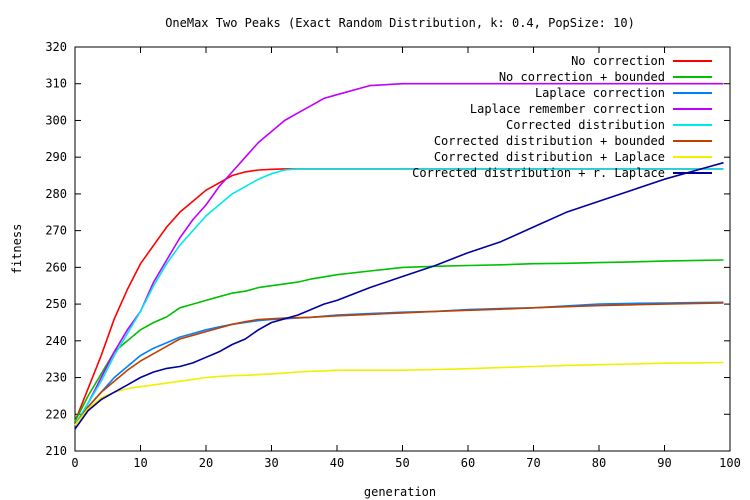 This screenshot has height=500, width=750. I want to click on x-tick-label: 20, so click(206, 463).